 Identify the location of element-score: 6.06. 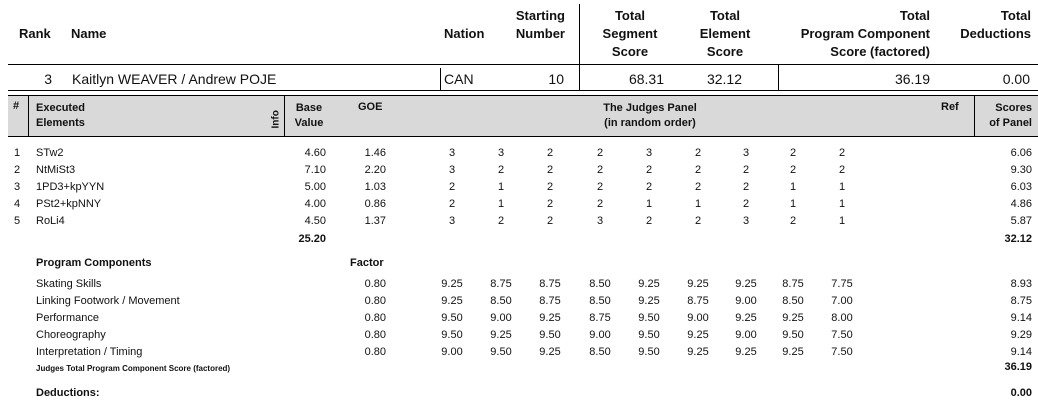
(1021, 153).